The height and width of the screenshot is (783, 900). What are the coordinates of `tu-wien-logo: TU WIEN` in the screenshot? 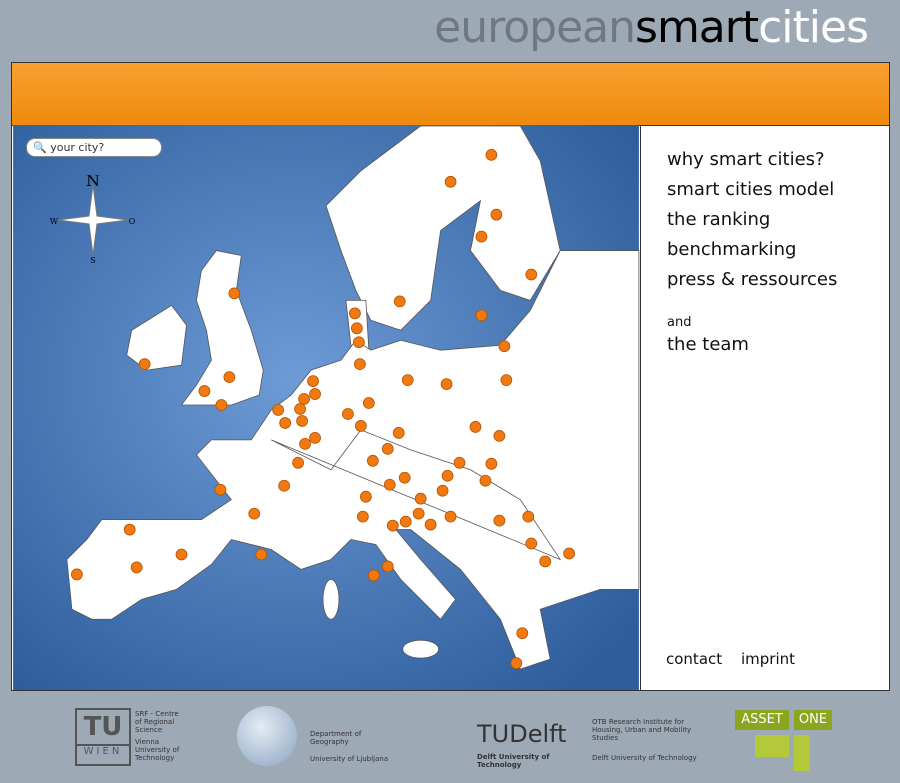 It's located at (103, 737).